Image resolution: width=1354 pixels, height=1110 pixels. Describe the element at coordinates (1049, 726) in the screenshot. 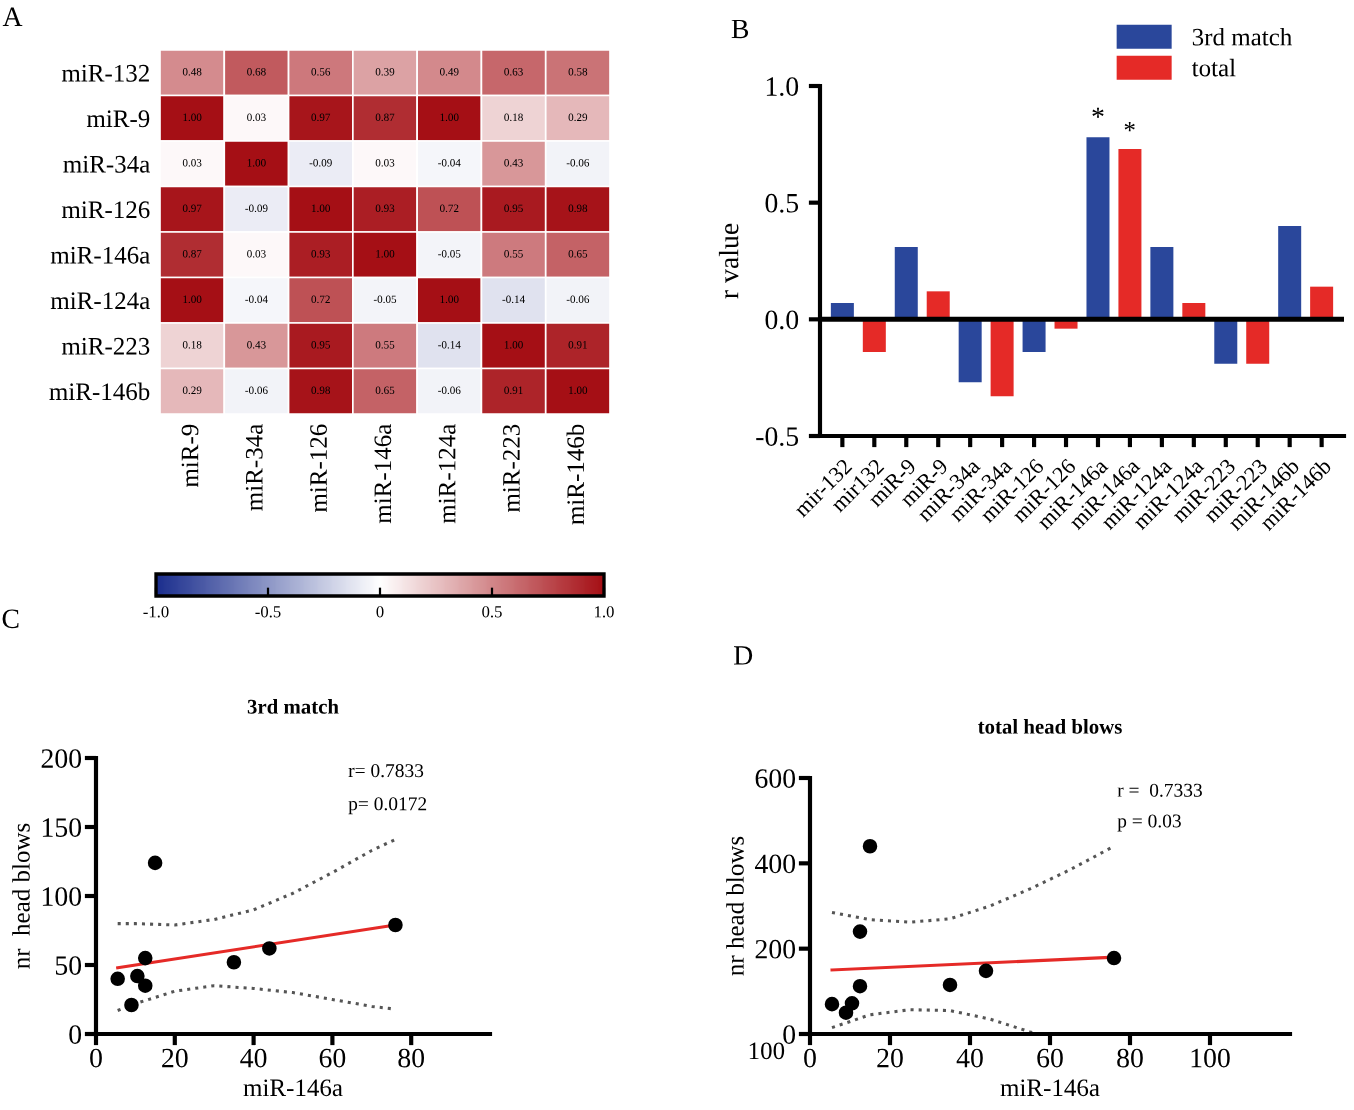

I see `chart-title: total head blows` at that location.